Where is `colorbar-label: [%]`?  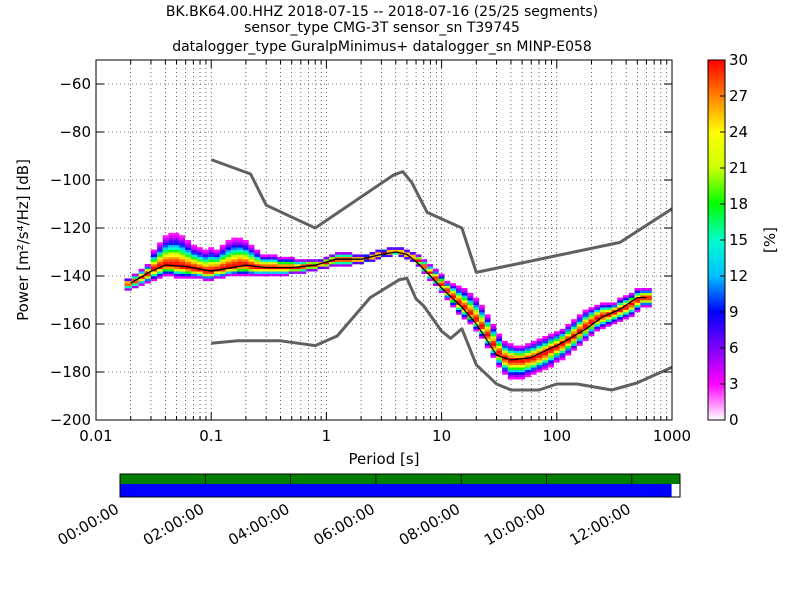 colorbar-label: [%] is located at coordinates (770, 240).